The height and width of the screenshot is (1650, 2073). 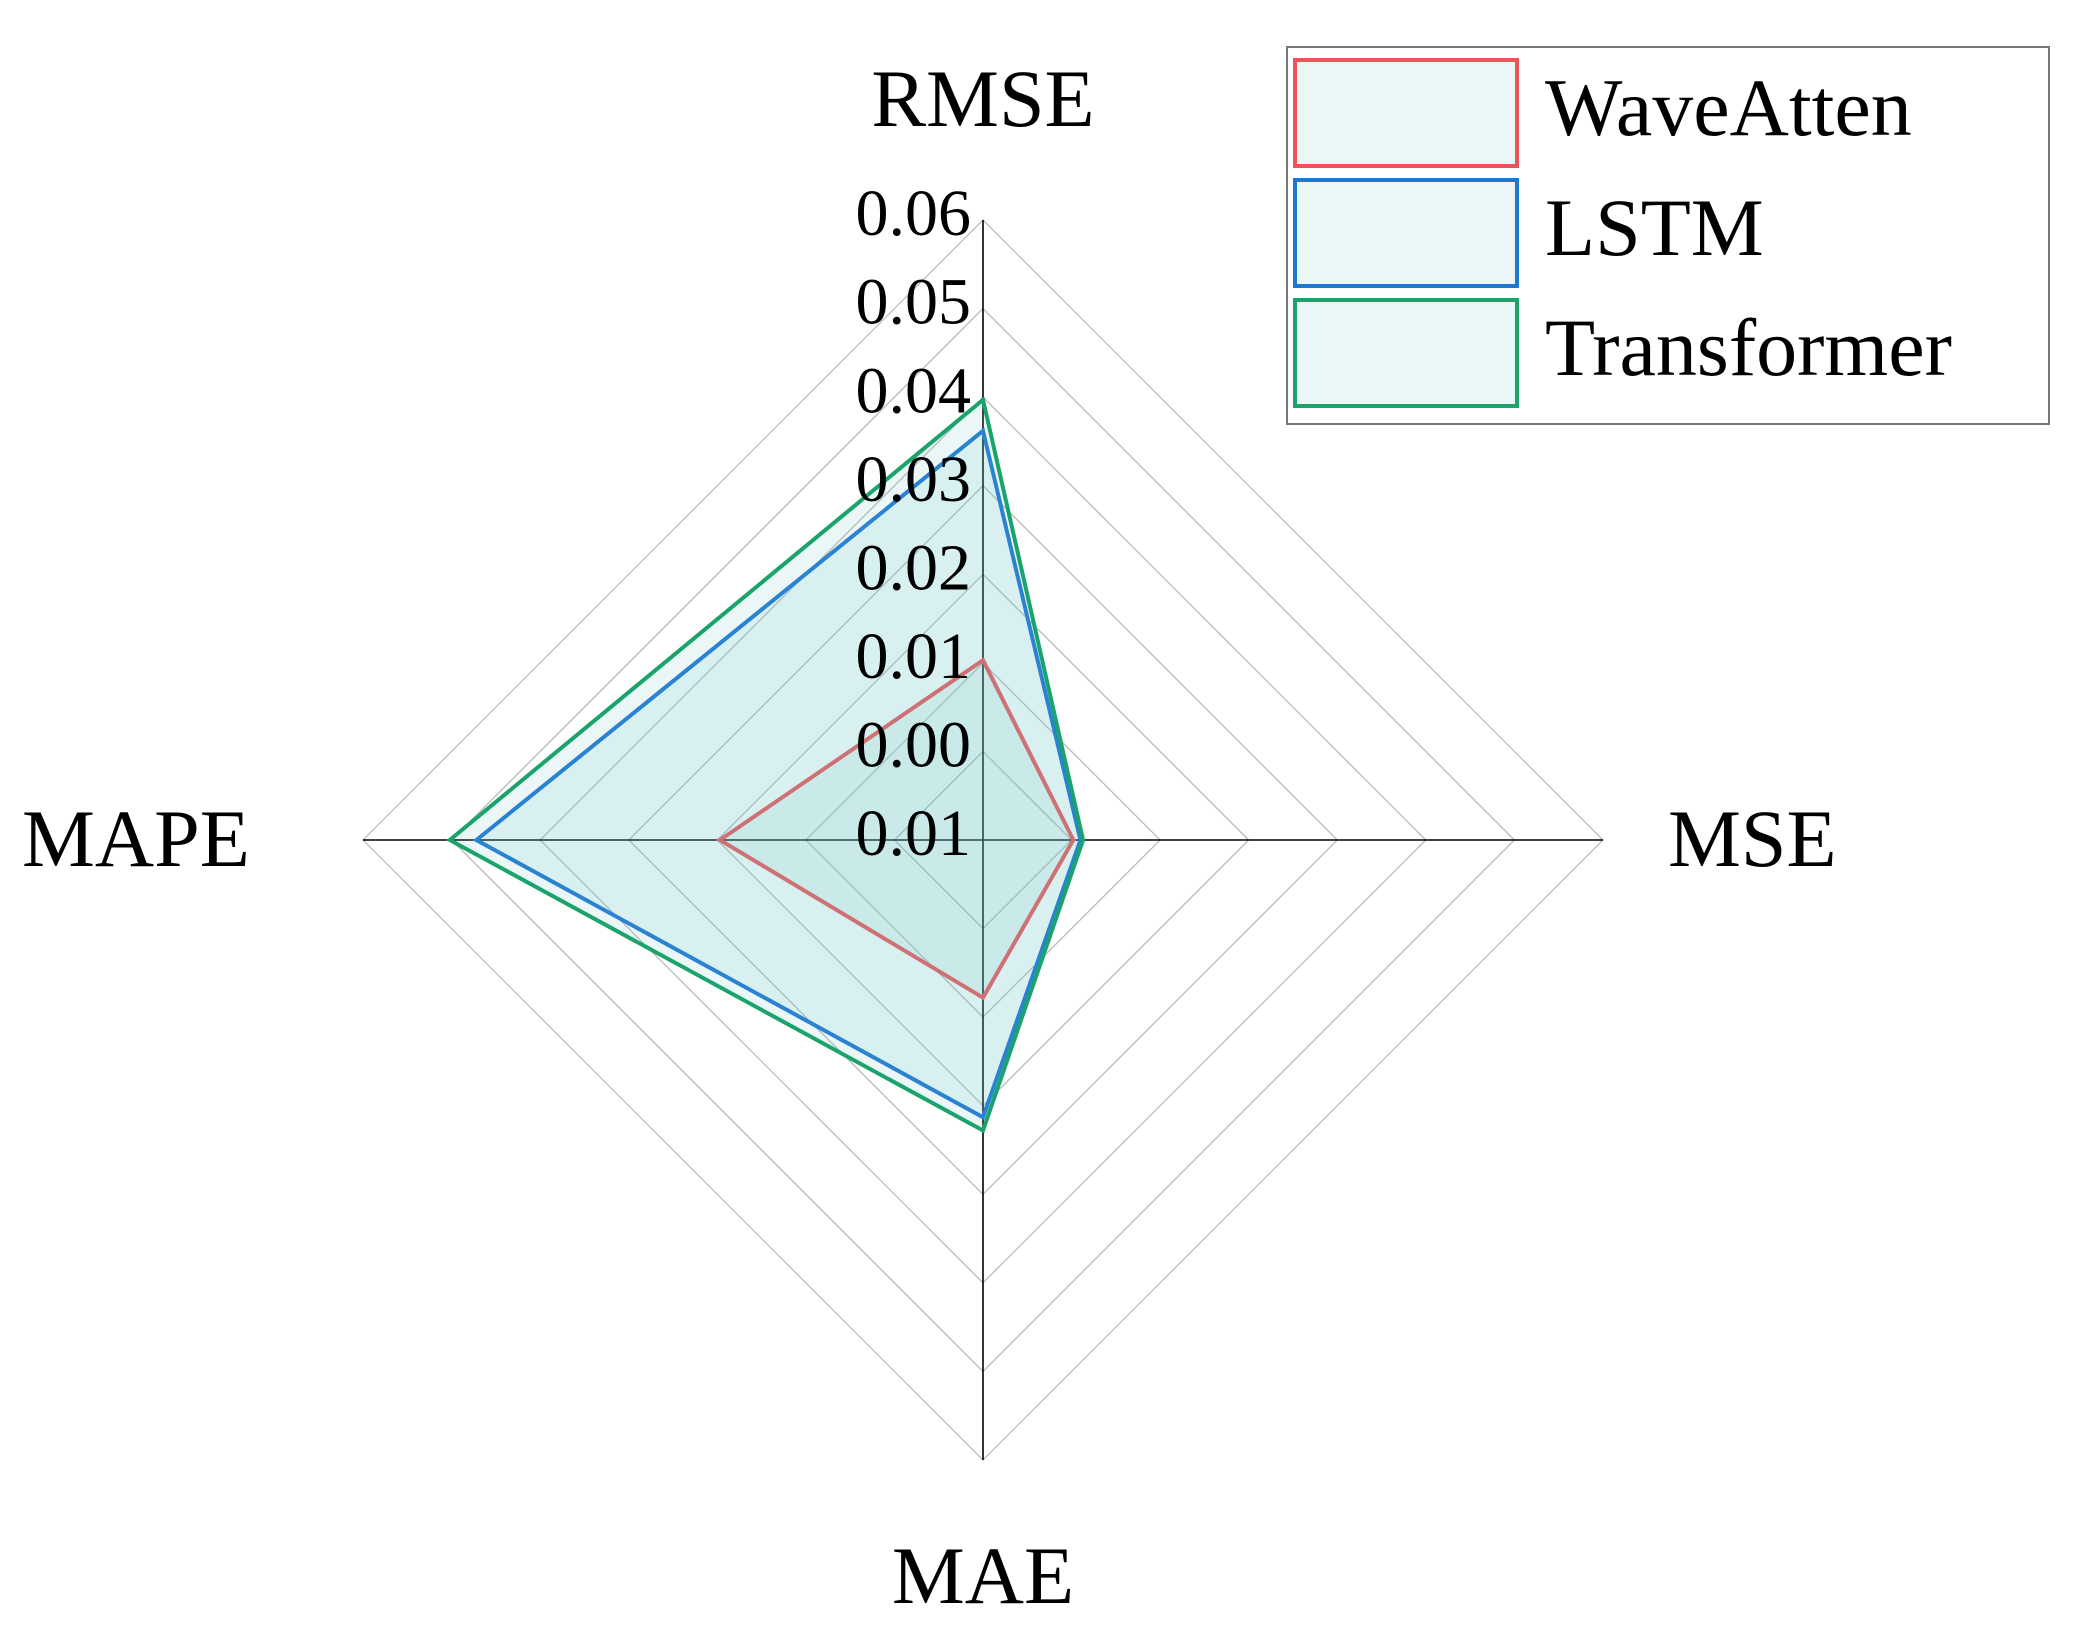 What do you see at coordinates (1748, 347) in the screenshot?
I see `legend-label: Transformer` at bounding box center [1748, 347].